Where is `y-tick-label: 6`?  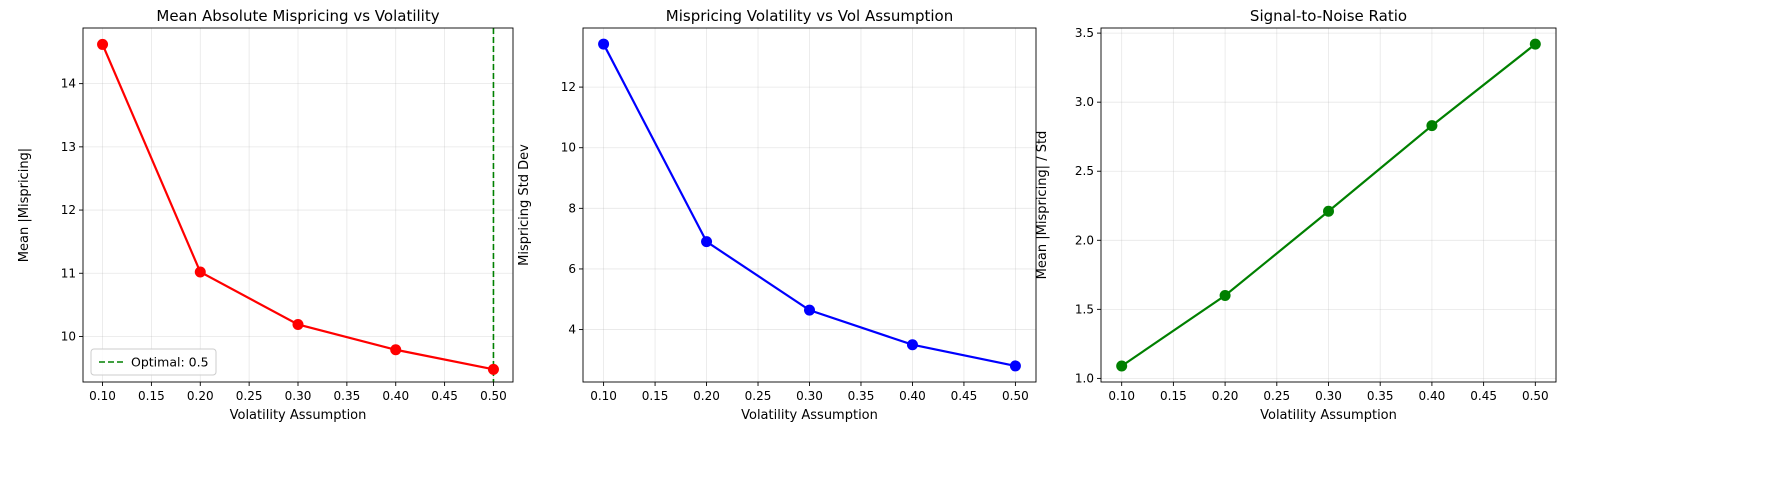
y-tick-label: 6 is located at coordinates (572, 269).